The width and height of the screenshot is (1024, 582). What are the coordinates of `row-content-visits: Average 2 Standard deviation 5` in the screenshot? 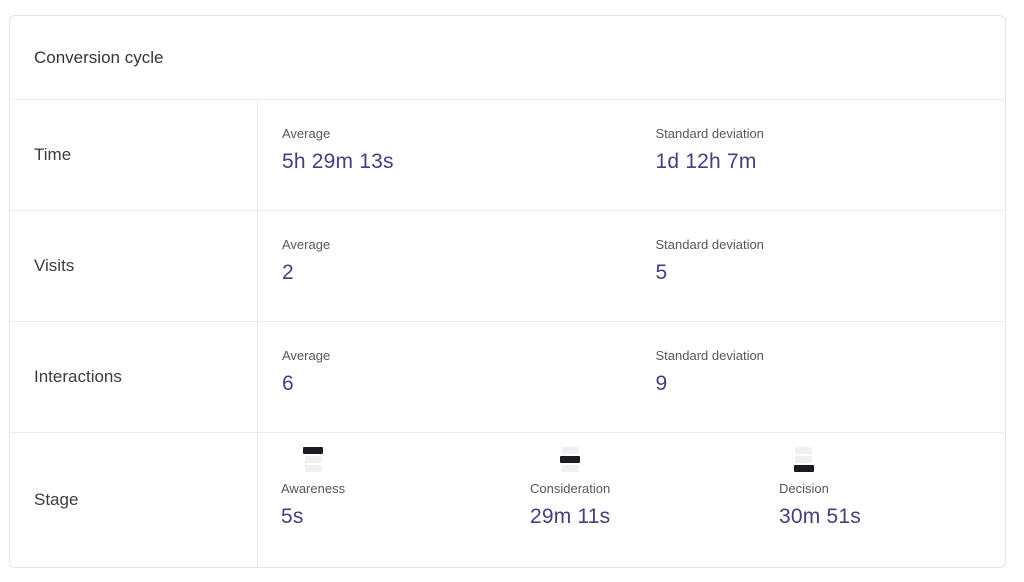 It's located at (631, 266).